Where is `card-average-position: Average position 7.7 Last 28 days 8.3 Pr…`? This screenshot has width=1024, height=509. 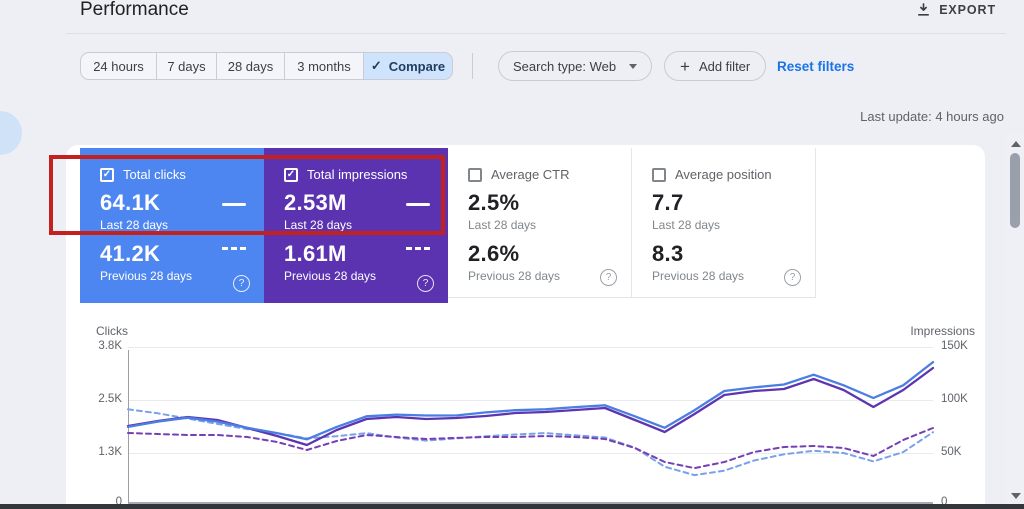 card-average-position: Average position 7.7 Last 28 days 8.3 Pr… is located at coordinates (724, 223).